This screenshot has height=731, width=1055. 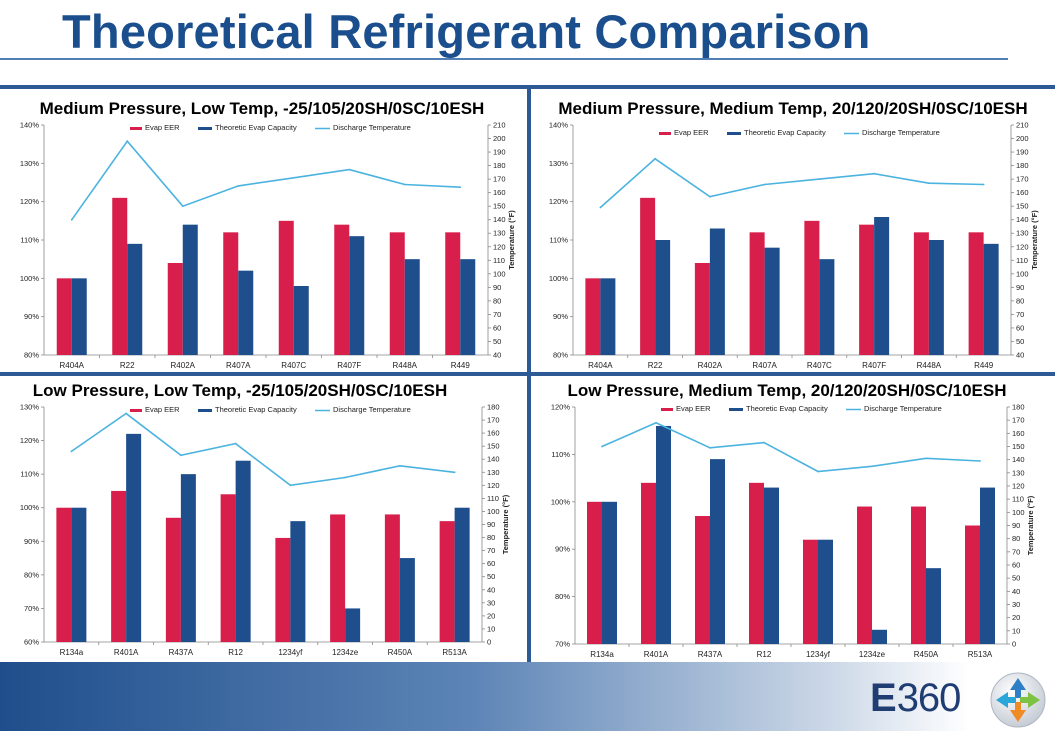 I want to click on bar-capacity-1234yf, so click(x=825, y=591).